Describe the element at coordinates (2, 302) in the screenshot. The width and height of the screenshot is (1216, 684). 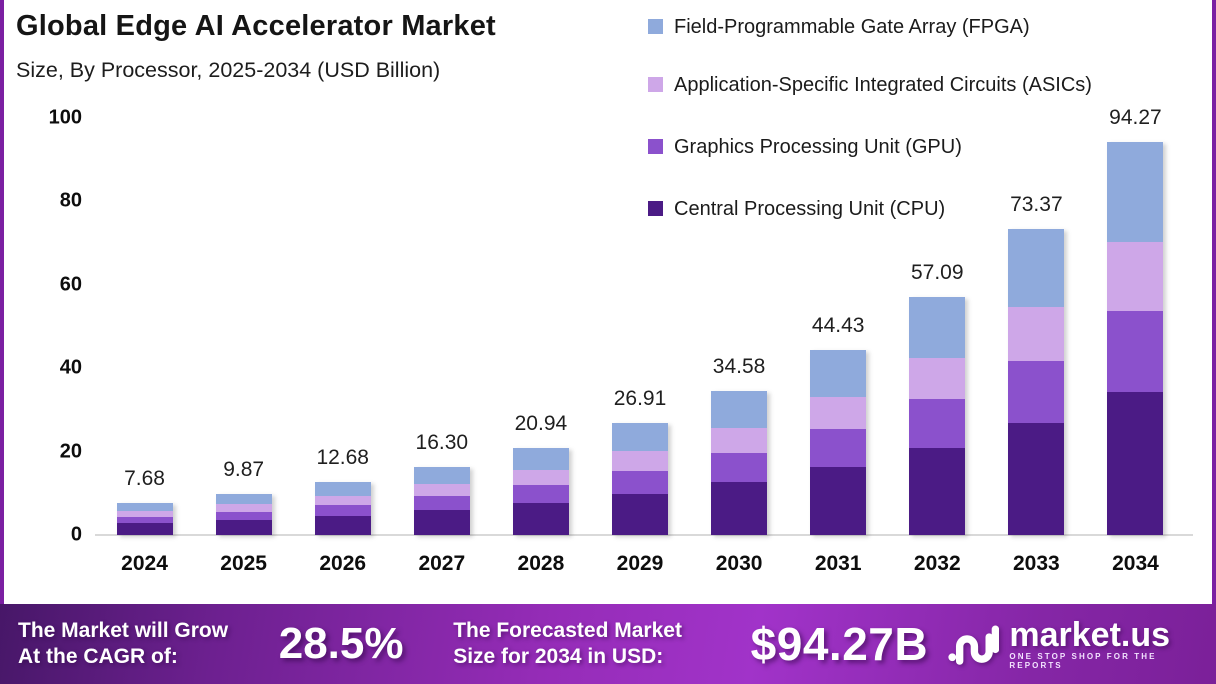
I see `left-border` at that location.